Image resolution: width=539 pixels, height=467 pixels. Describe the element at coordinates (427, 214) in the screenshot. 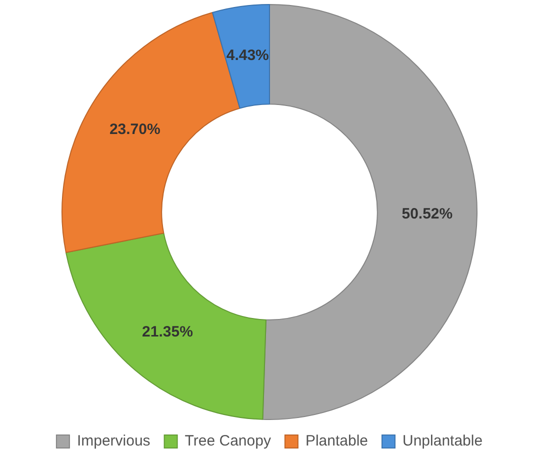

I see `data-label: 50.52%` at that location.